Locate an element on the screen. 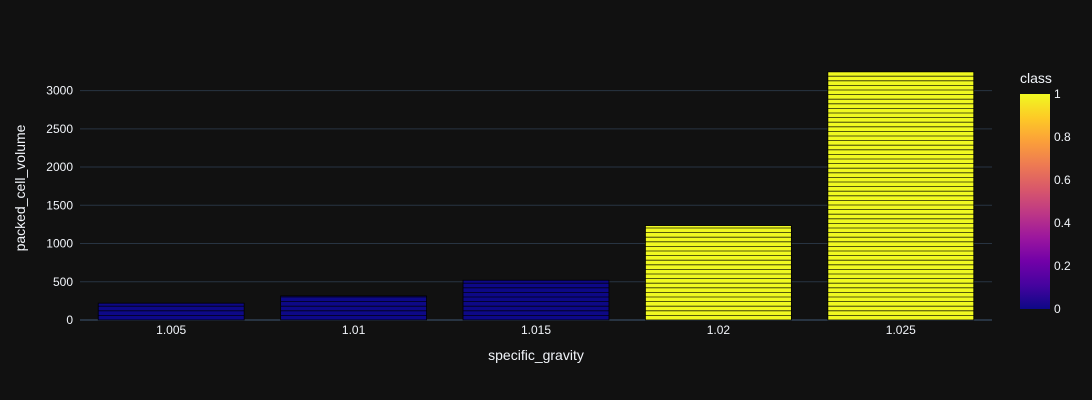  x-axis-ticks: 1.005 1.01 1.015 1.02 1.025 is located at coordinates (536, 330).